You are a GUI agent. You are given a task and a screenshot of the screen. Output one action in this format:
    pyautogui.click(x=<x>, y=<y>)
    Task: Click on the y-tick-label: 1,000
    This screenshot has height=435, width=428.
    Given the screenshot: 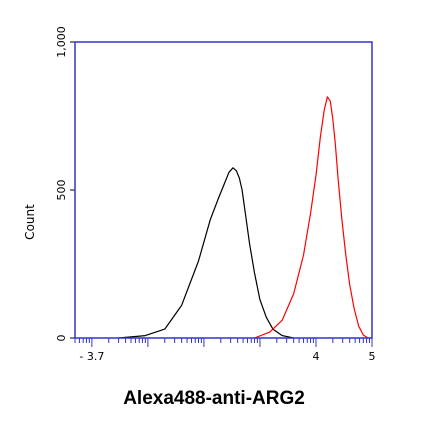 What is the action you would take?
    pyautogui.click(x=61, y=42)
    